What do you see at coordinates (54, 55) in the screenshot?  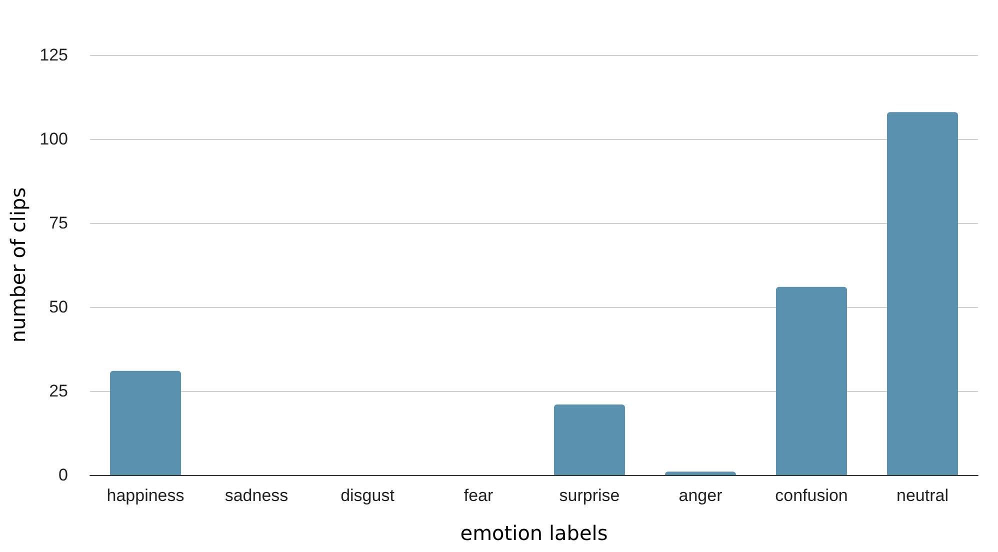 I see `y-tick-label: 125` at bounding box center [54, 55].